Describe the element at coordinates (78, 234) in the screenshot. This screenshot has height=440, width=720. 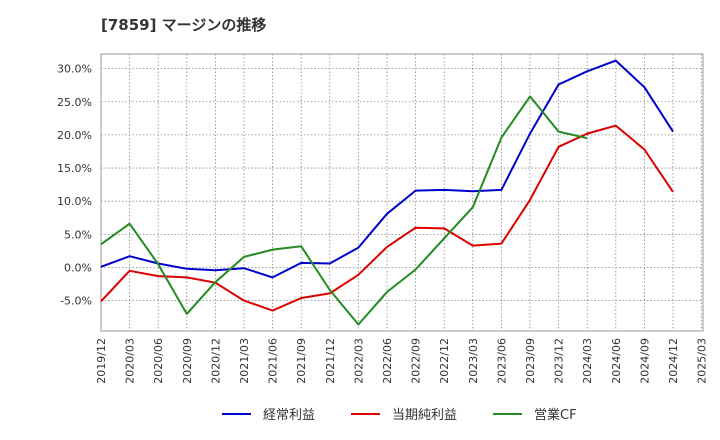
I see `y-tick-label: 5.0%` at that location.